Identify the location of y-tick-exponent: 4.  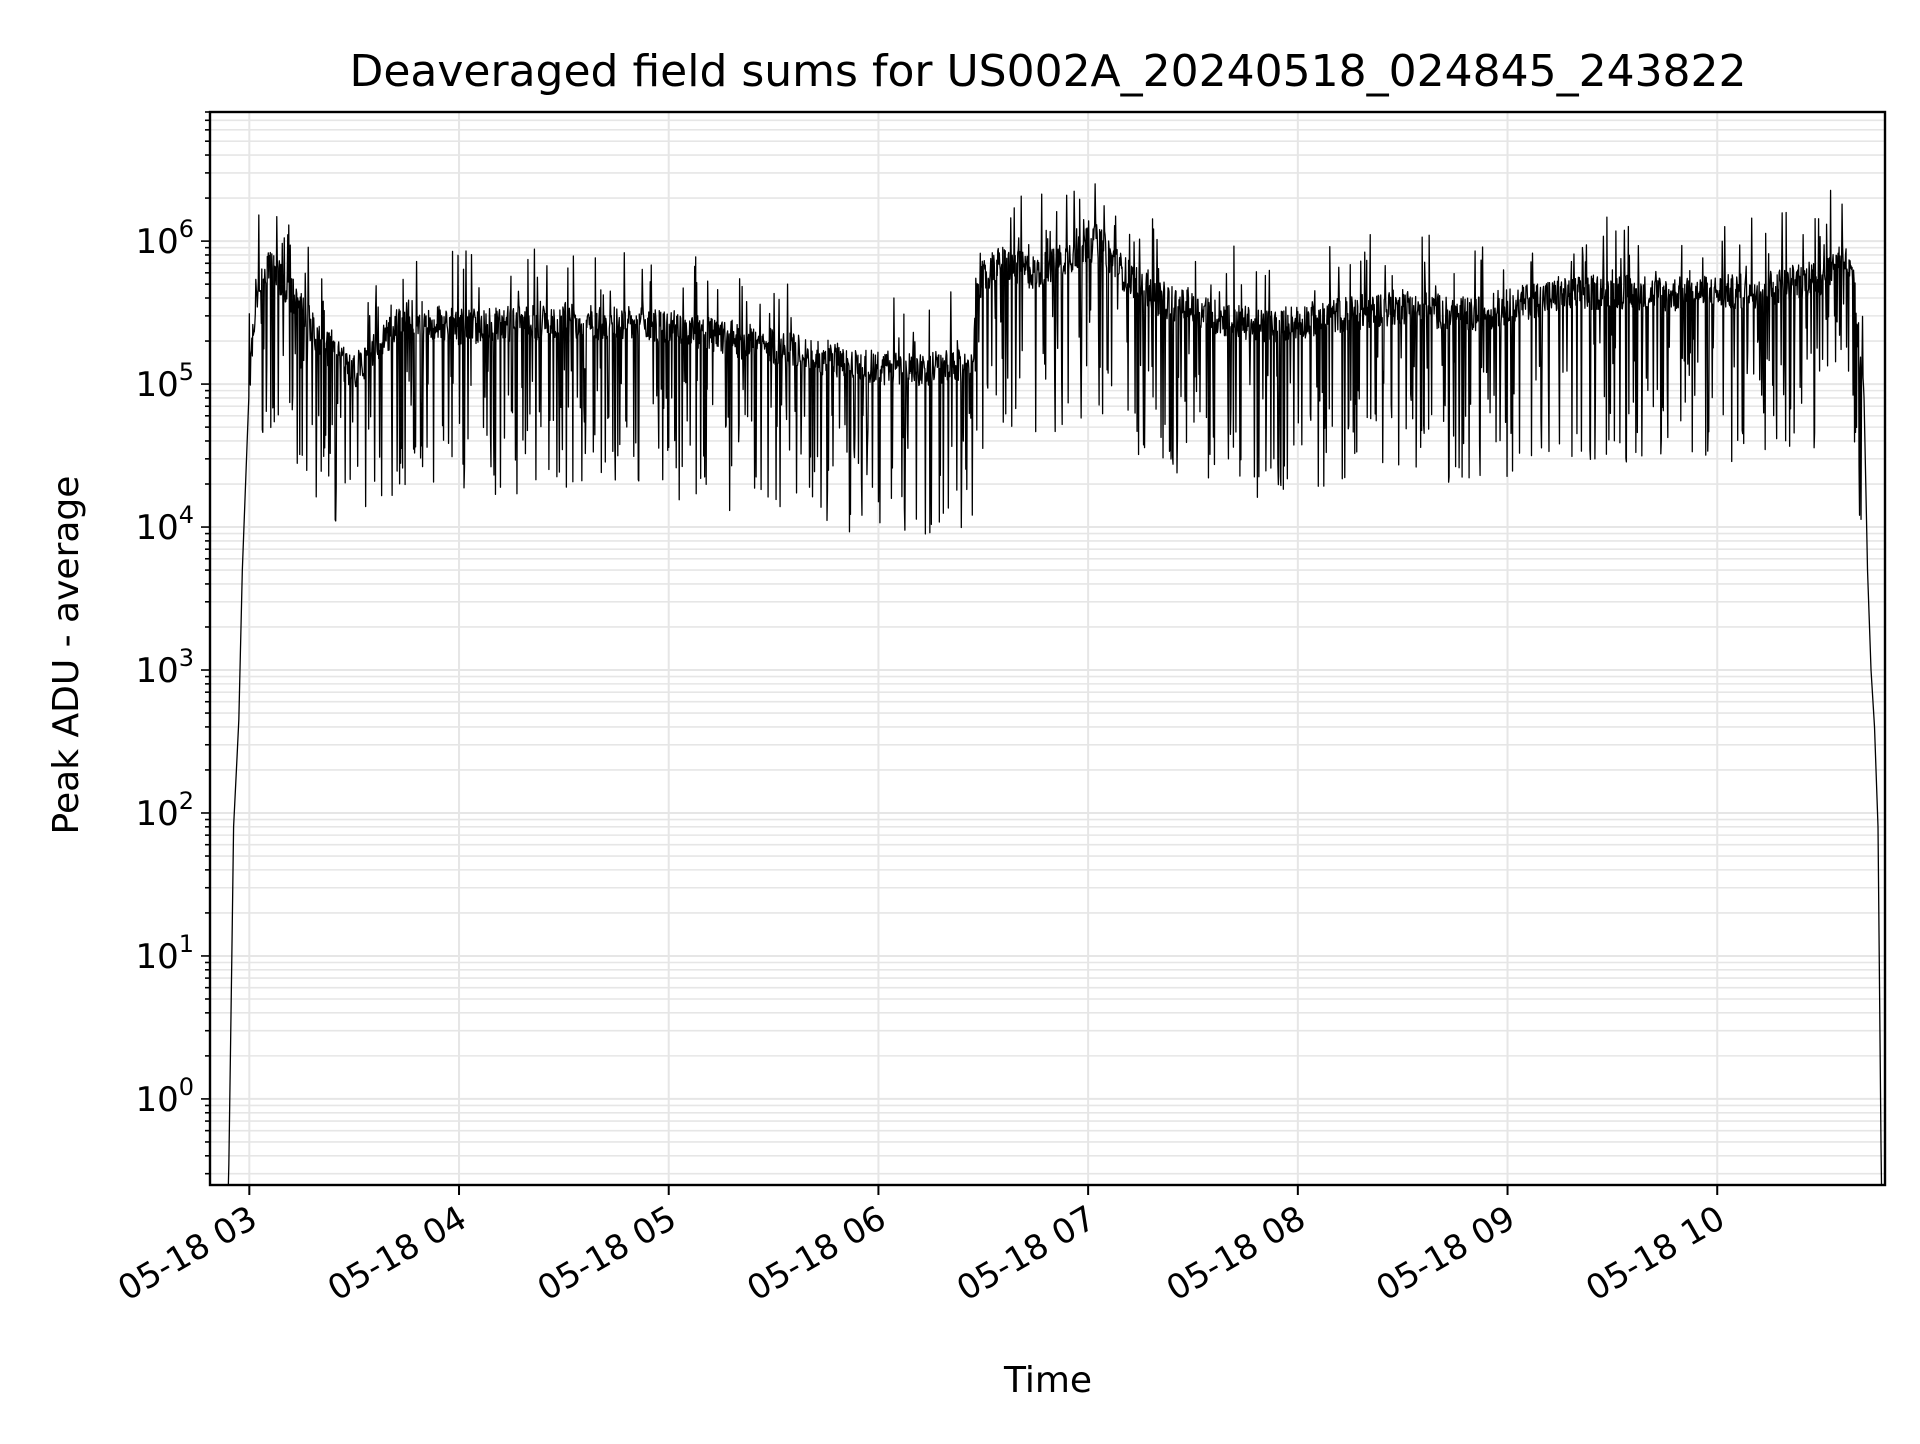
(186, 515).